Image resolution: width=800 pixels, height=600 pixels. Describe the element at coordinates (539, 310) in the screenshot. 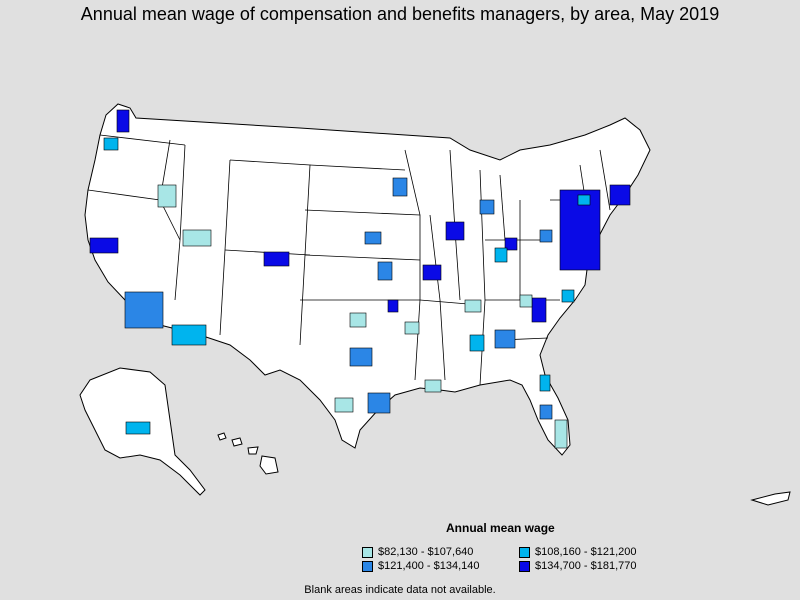

I see `area-raleigh` at that location.